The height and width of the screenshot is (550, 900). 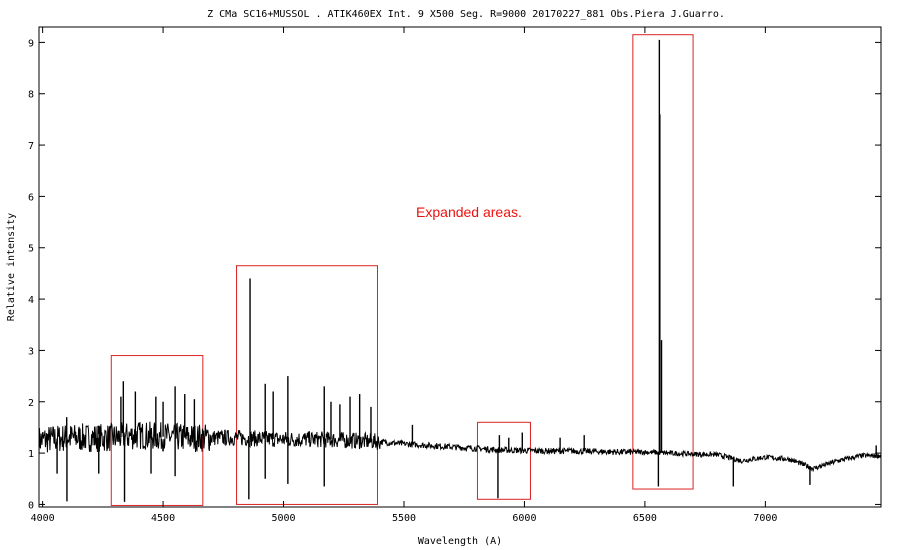 What do you see at coordinates (283, 518) in the screenshot?
I see `x-tick-label-5000: 5000` at bounding box center [283, 518].